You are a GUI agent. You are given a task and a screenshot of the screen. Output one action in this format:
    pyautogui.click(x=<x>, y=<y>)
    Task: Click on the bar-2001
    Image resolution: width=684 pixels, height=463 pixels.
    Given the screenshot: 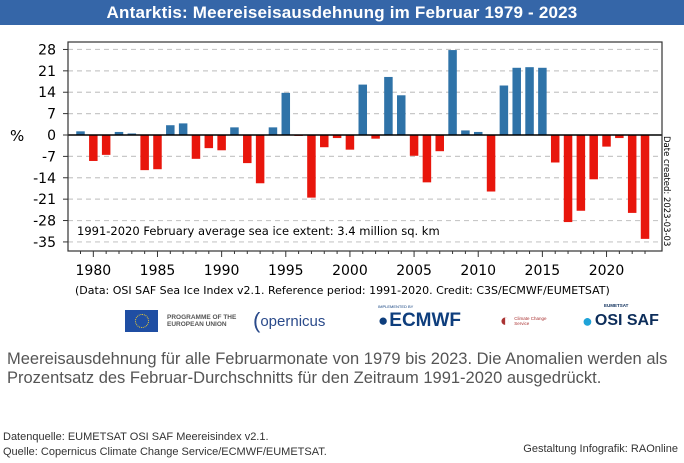 What is the action you would take?
    pyautogui.click(x=363, y=109)
    